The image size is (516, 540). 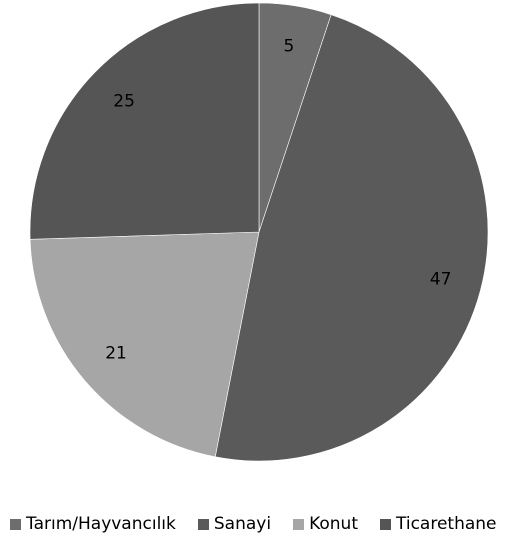 I want to click on legend-item-sanayi: Sanayi, so click(x=234, y=524).